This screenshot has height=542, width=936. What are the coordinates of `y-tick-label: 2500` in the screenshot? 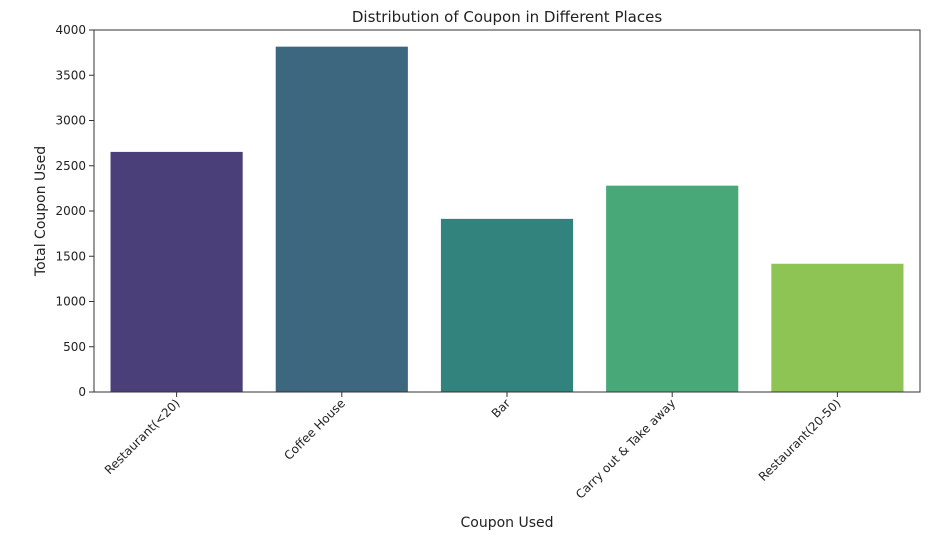 It's located at (70, 166).